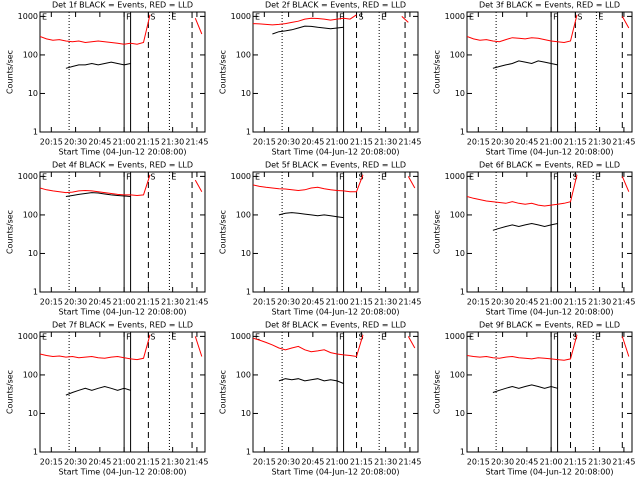  Describe the element at coordinates (549, 165) in the screenshot. I see `chart-title: Det 6f BLACK = Events, RED = LLD` at that location.